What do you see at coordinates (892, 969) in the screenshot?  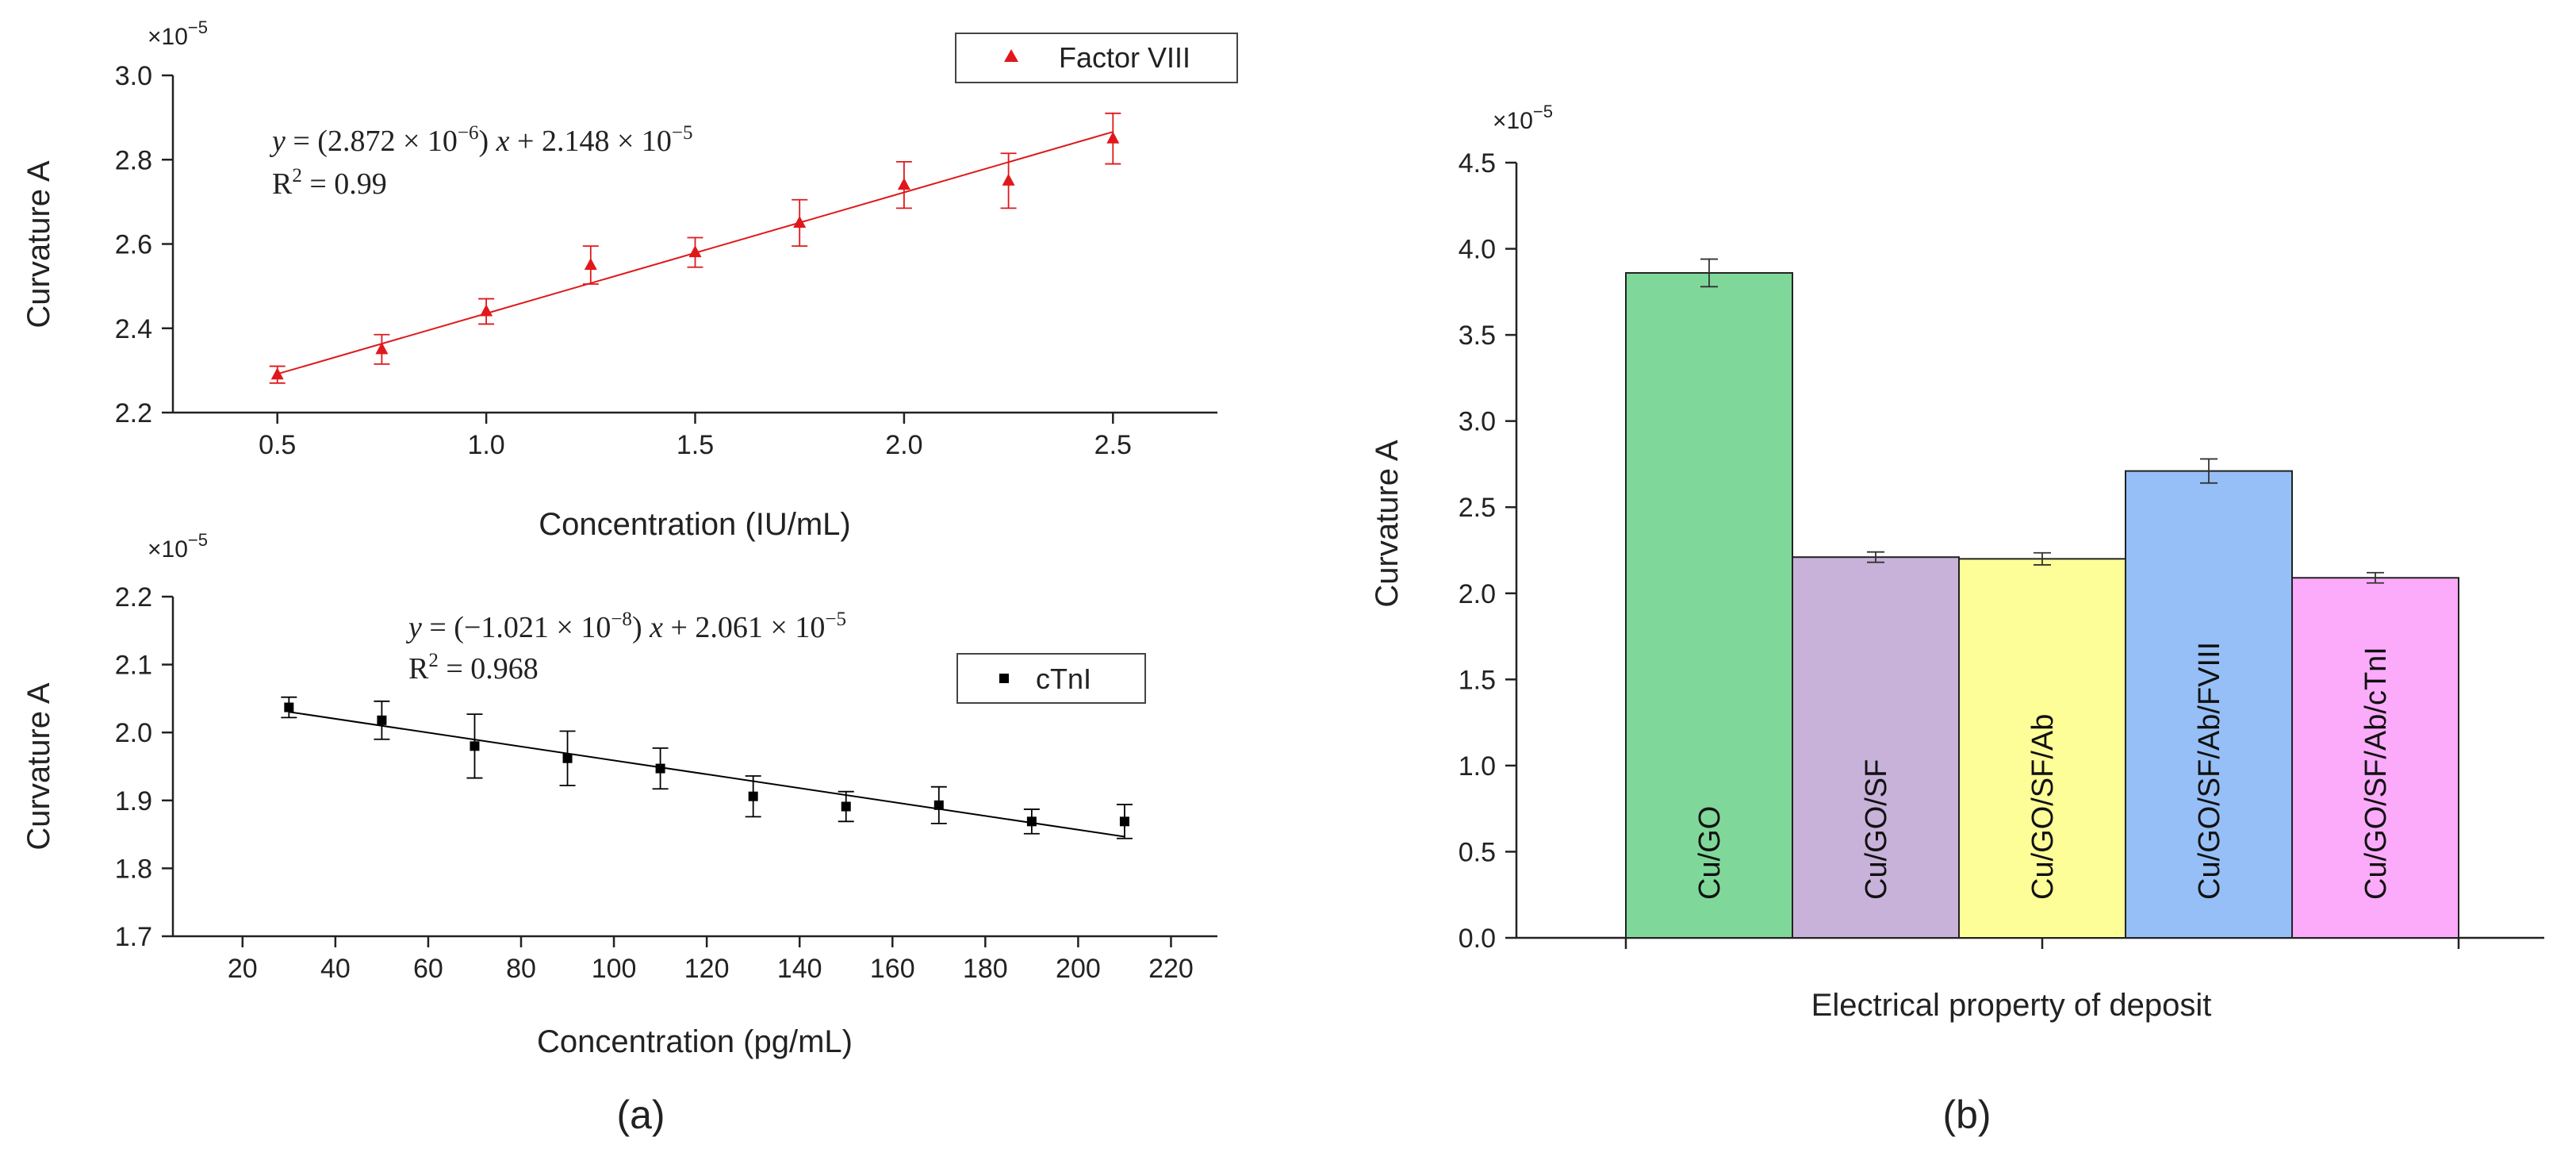 I see `x-tick-label: 160` at bounding box center [892, 969].